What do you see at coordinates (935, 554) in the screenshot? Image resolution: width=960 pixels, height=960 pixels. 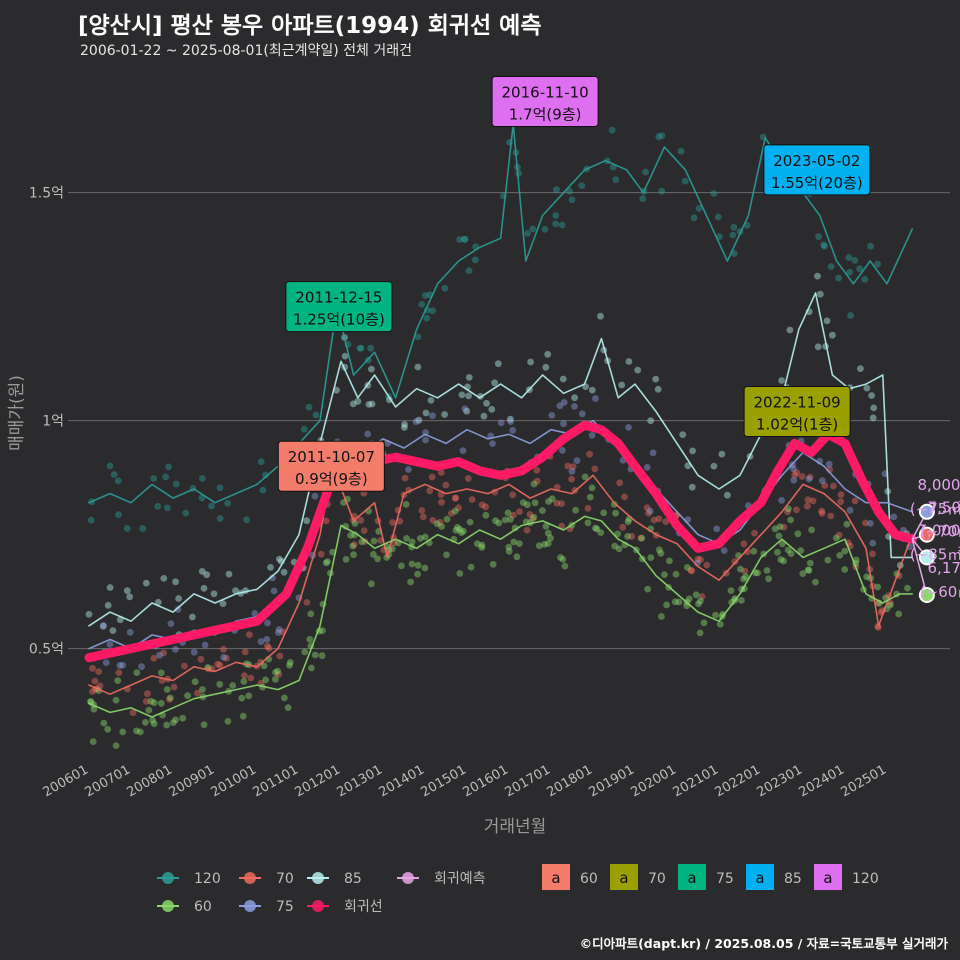 I see `forecast-size: (~85㎡)` at bounding box center [935, 554].